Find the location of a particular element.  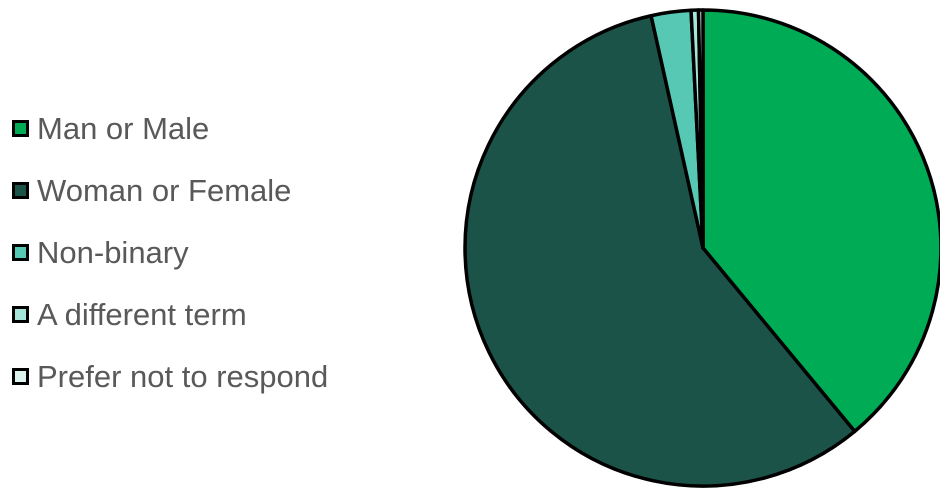

legend-item-non-binary: Non-binary is located at coordinates (170, 252).